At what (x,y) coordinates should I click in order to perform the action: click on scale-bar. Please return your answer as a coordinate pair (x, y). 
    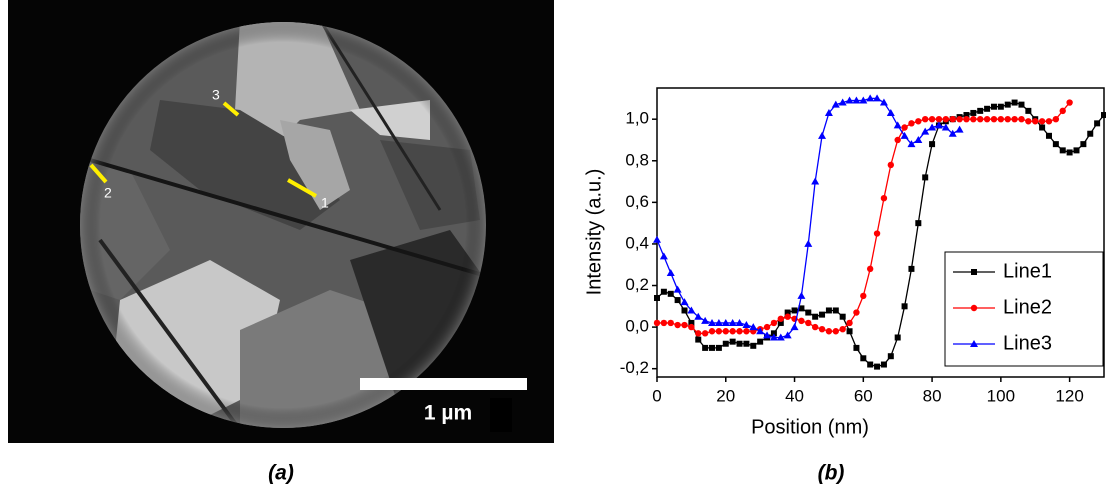
    Looking at the image, I should click on (443, 384).